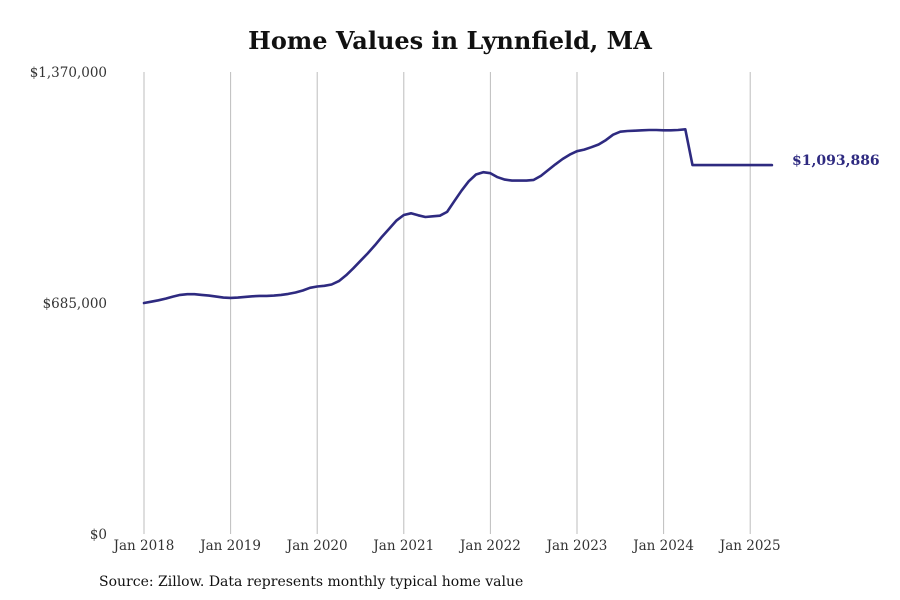 This screenshot has height=600, width=900. Describe the element at coordinates (98, 535) in the screenshot. I see `y-tick-label: $0` at that location.